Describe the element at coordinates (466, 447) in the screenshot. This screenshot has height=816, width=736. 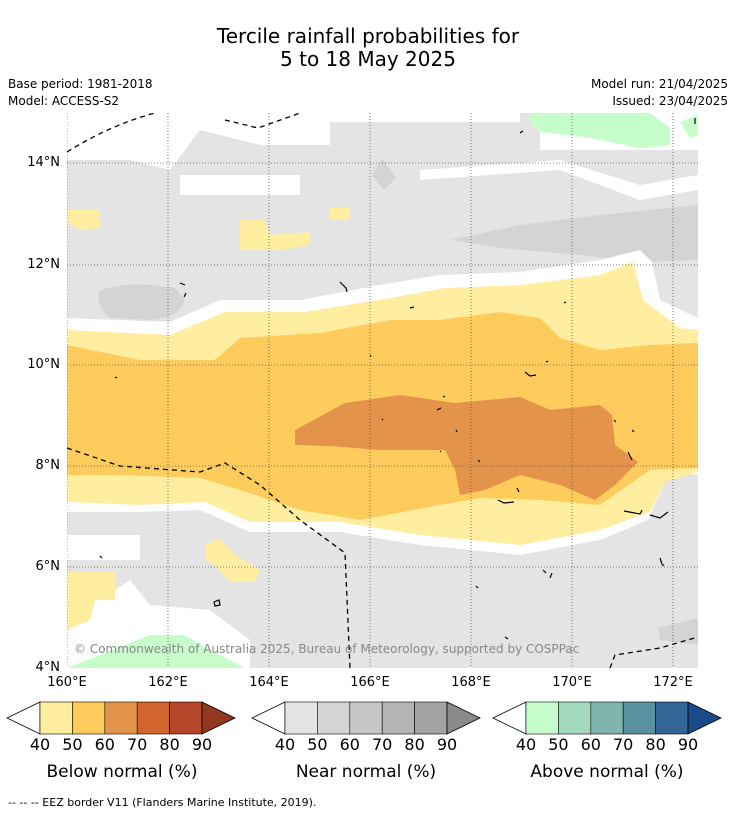
I see `below-normal-60-region` at that location.